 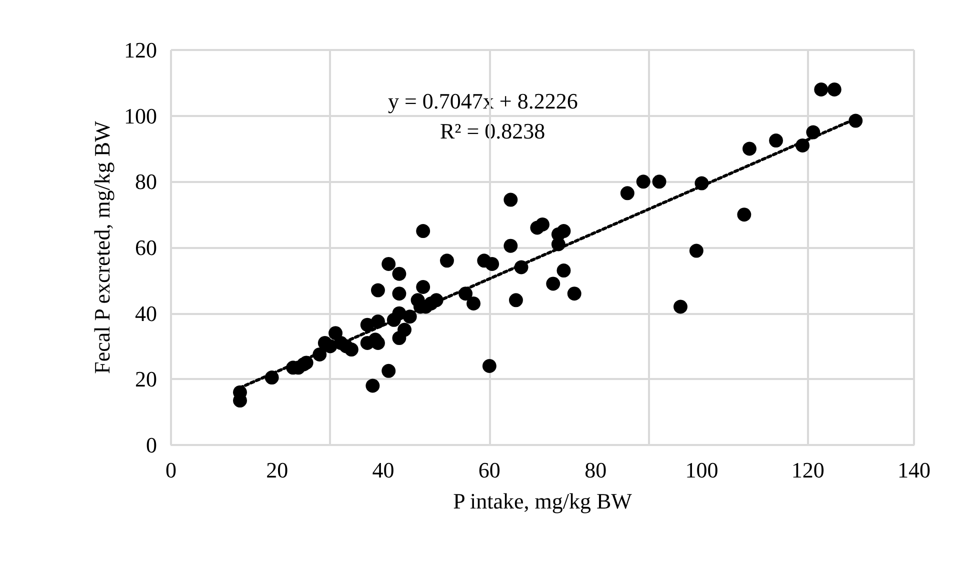 I want to click on y-tick-label: 40, so click(x=146, y=313).